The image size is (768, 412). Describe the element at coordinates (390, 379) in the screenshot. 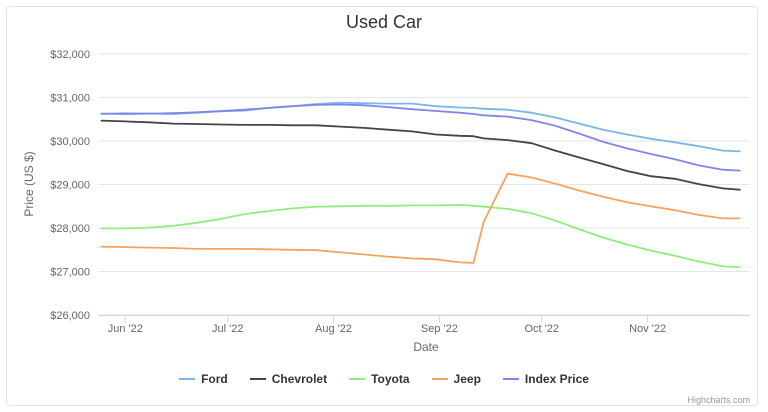

I see `legend-label: Toyota` at that location.